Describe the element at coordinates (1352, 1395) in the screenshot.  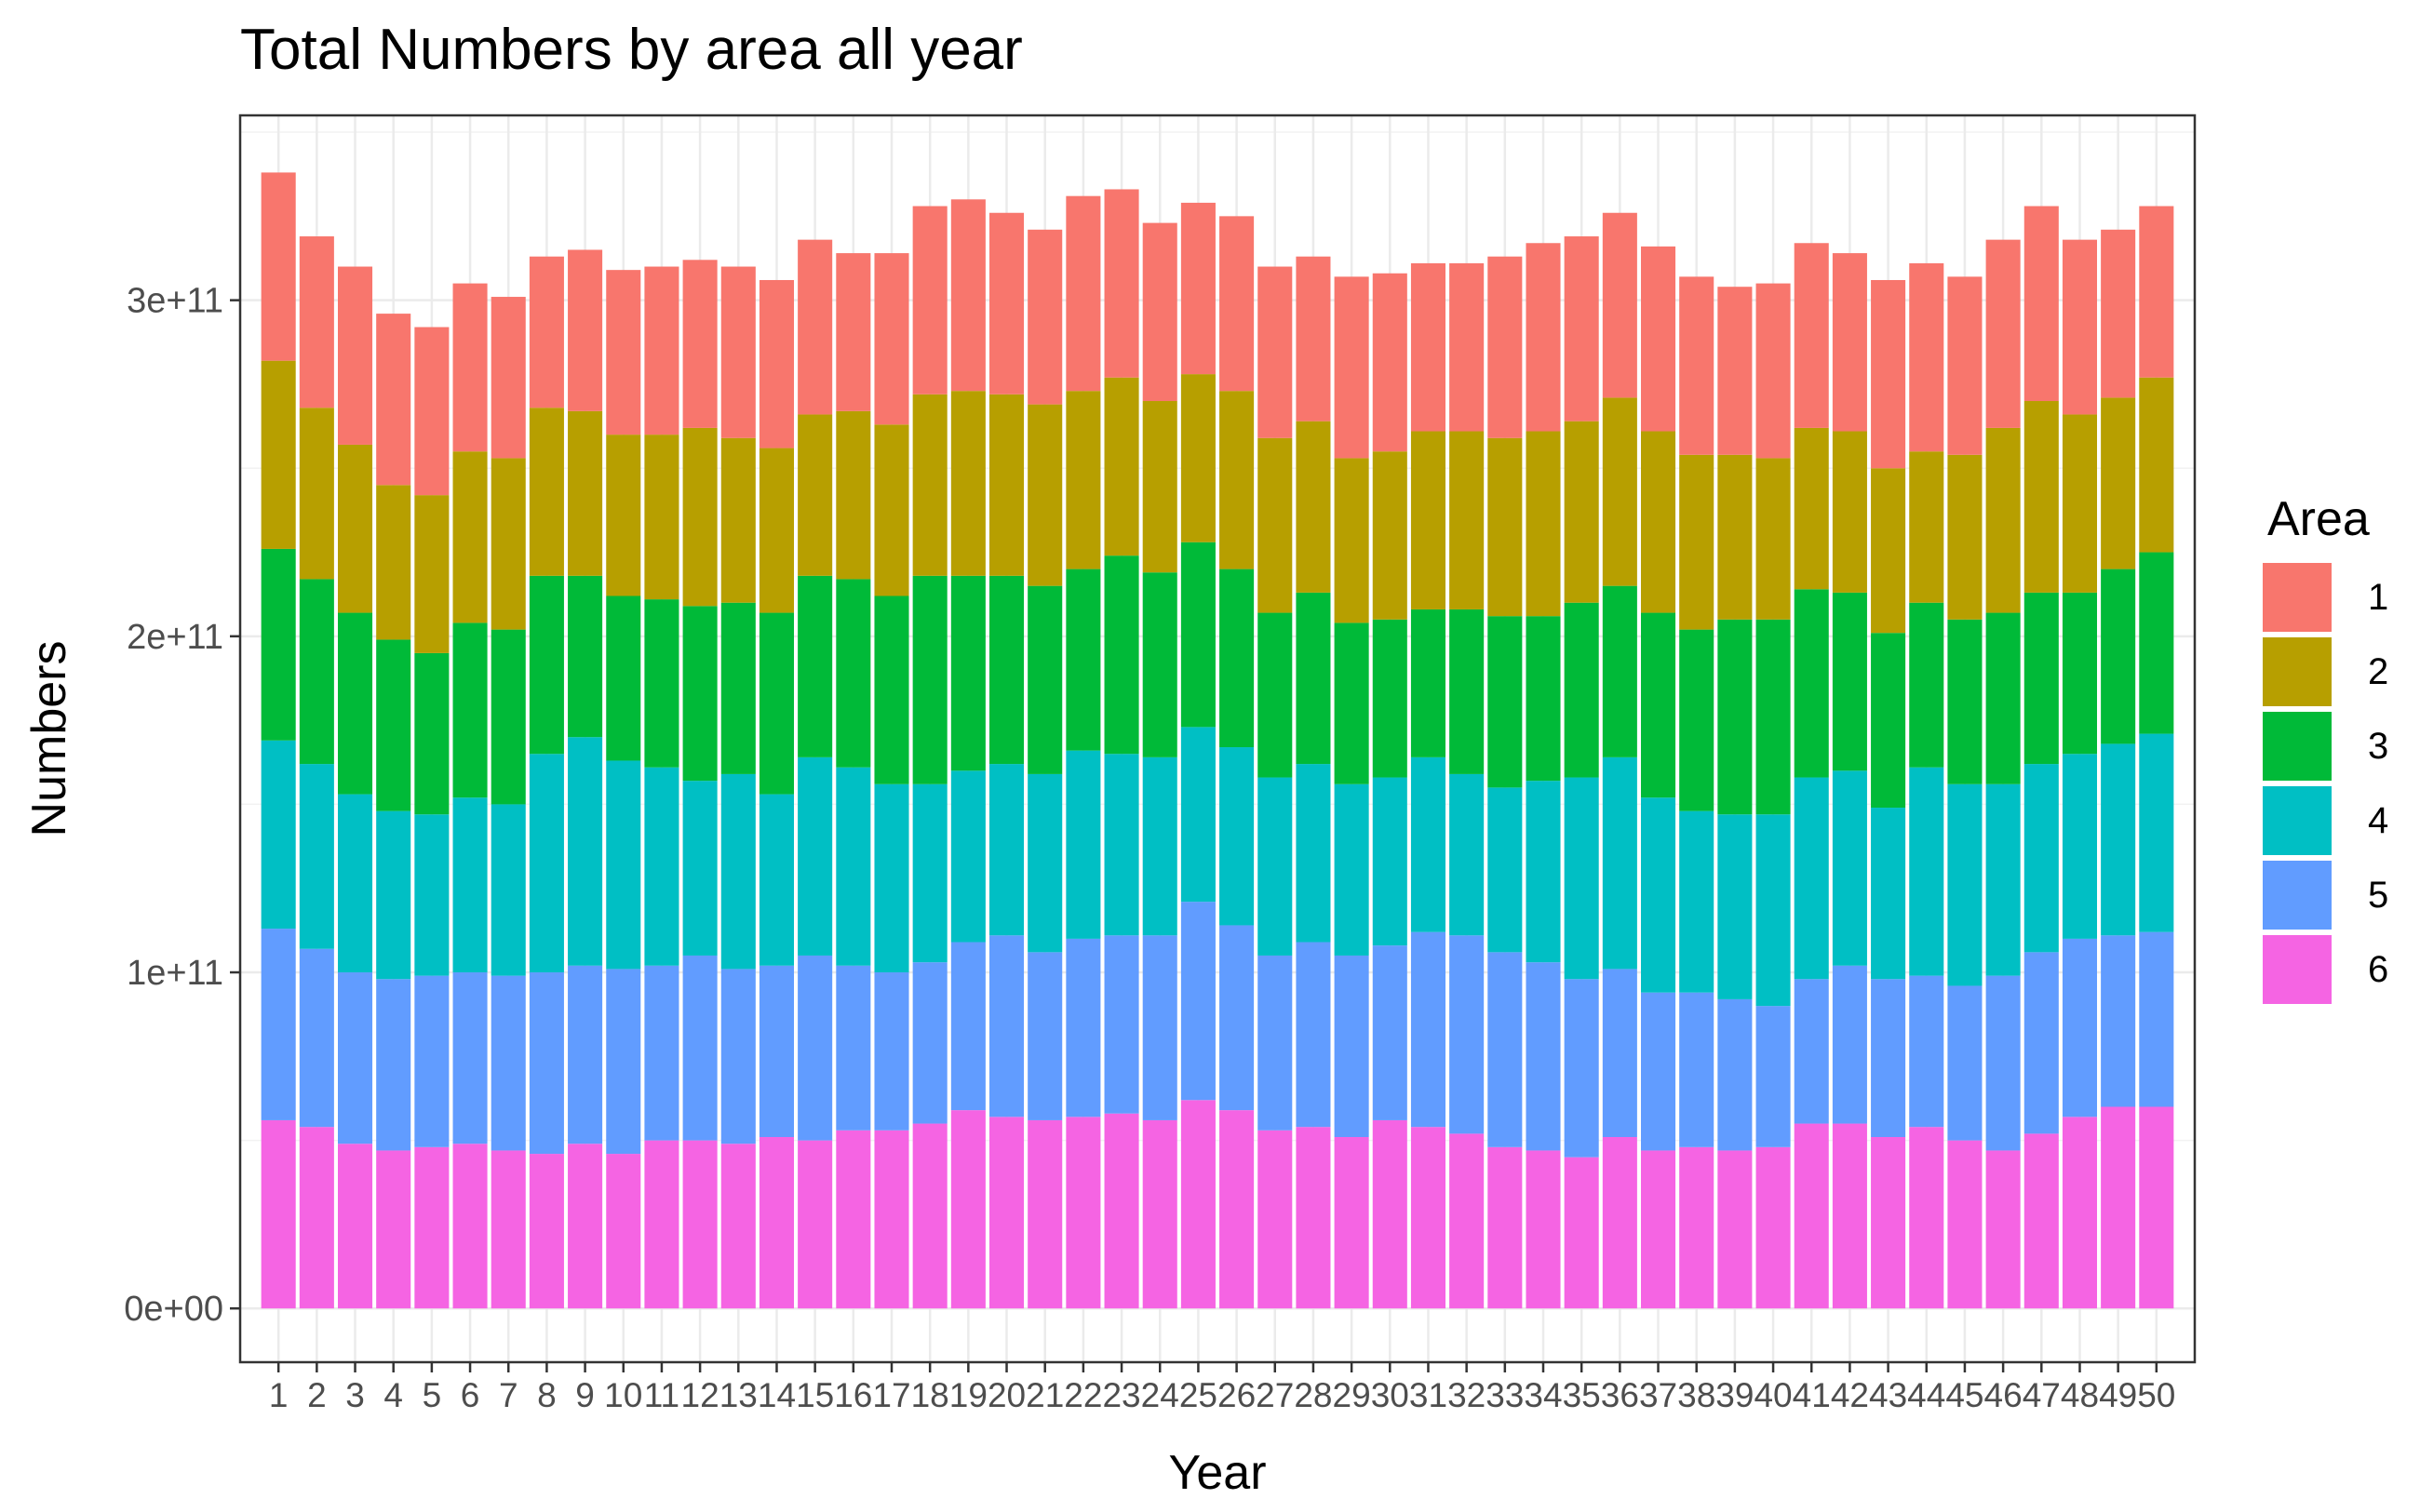
I see `x-tick-label: 29` at that location.